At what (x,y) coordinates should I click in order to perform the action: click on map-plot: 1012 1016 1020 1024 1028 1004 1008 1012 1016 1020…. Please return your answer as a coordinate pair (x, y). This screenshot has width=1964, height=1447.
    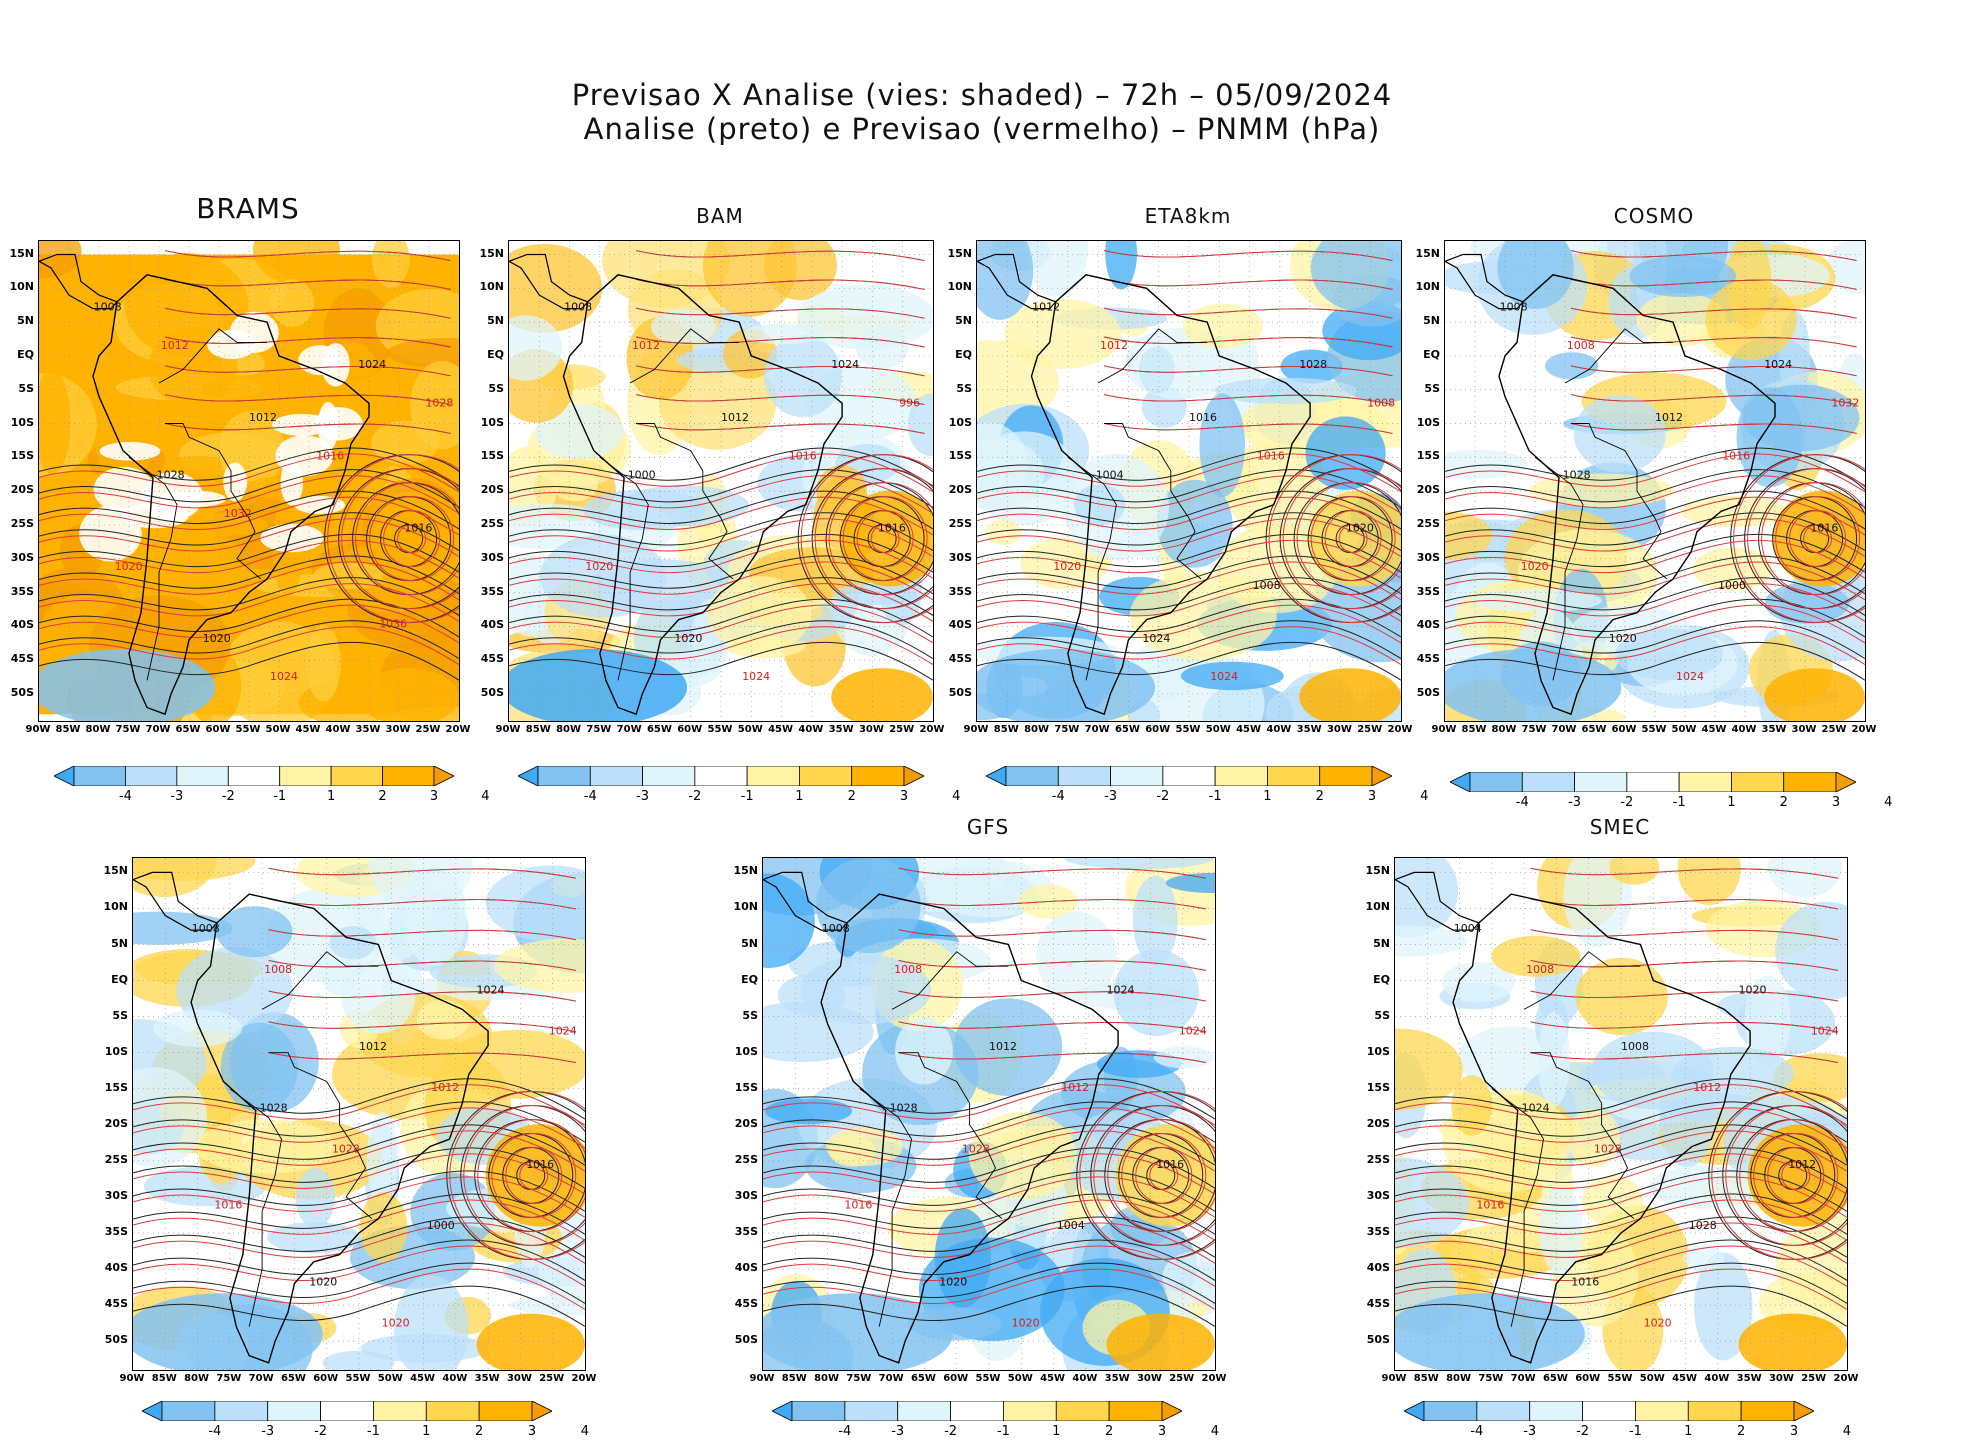
    Looking at the image, I should click on (1189, 481).